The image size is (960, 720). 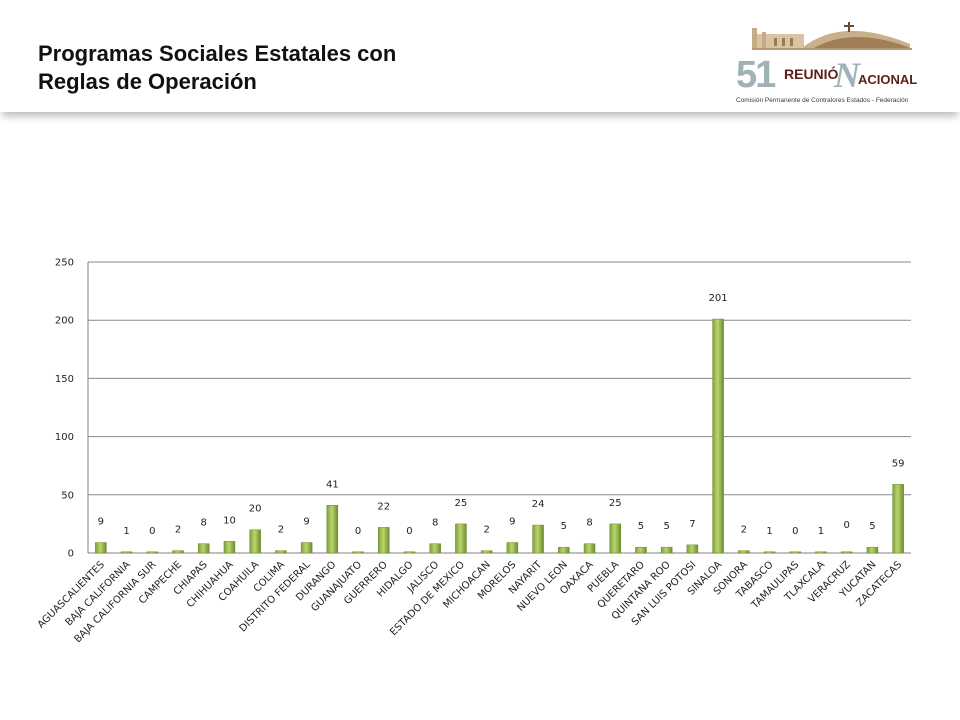 What do you see at coordinates (383, 506) in the screenshot?
I see `data-label: 22` at bounding box center [383, 506].